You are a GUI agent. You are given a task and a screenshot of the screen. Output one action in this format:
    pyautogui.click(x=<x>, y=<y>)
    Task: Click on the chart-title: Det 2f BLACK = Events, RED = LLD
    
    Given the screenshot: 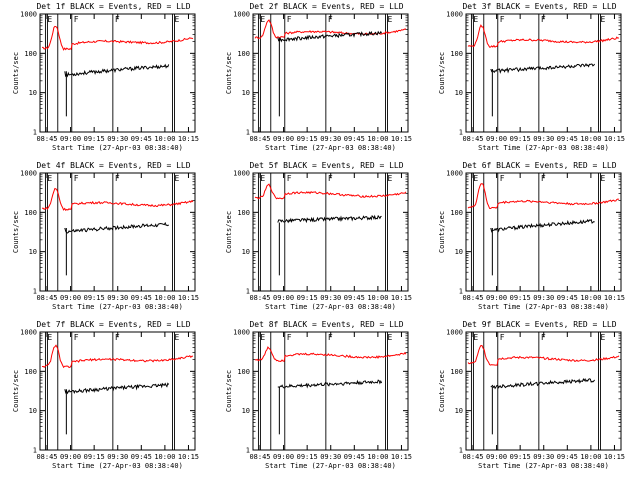 What is the action you would take?
    pyautogui.click(x=326, y=6)
    